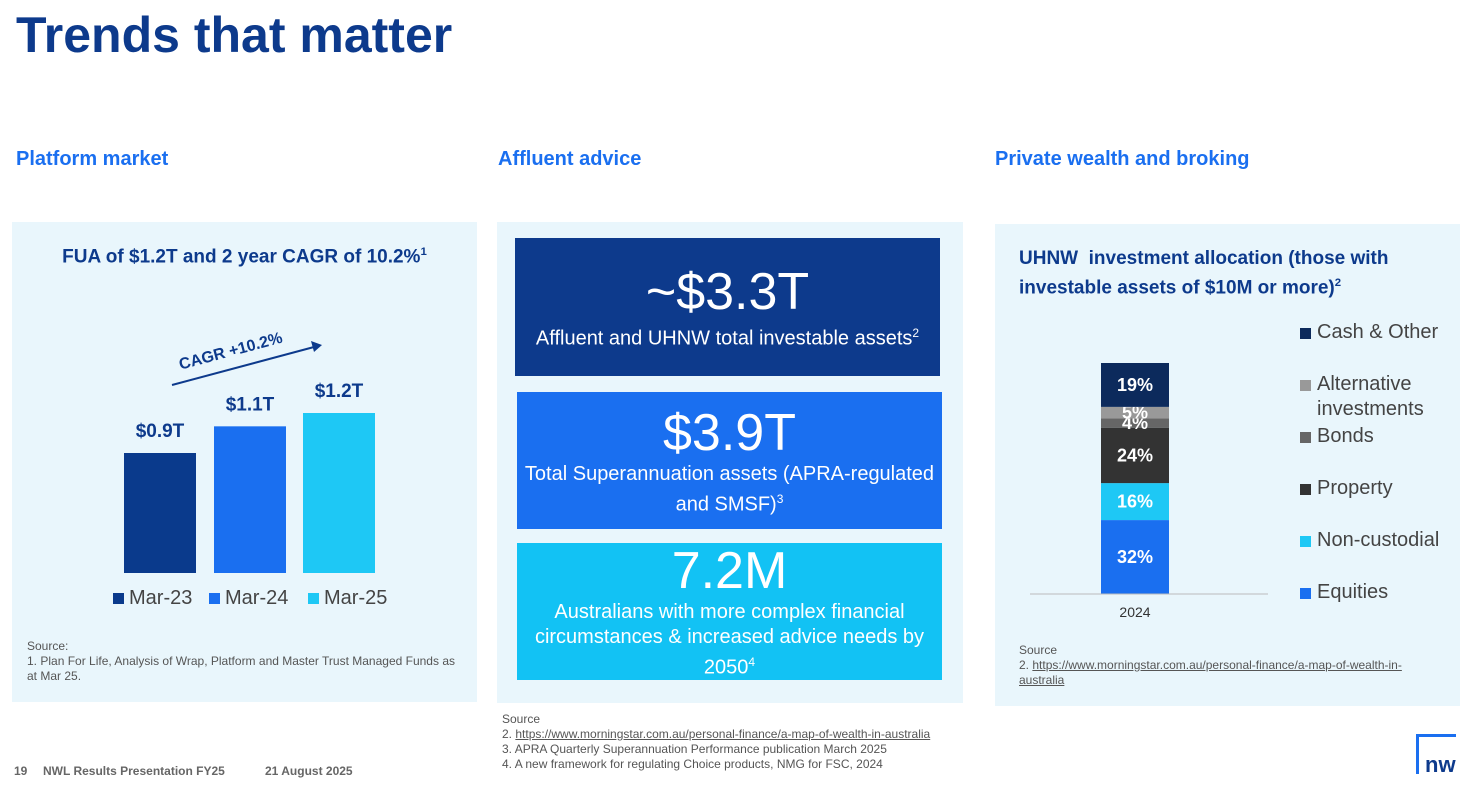  I want to click on legend-item: Alternative investments, so click(1380, 397).